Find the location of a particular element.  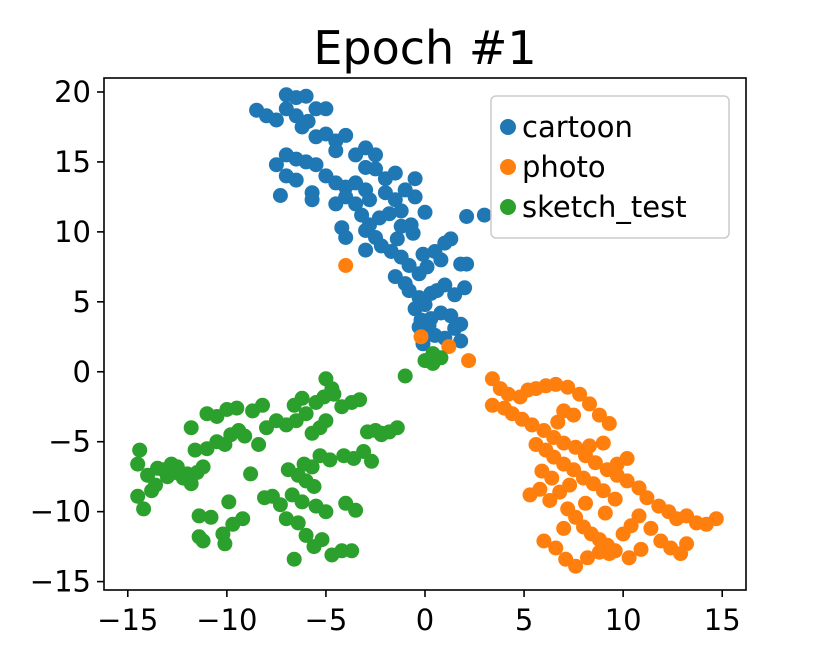

legend-marker-cartoon is located at coordinates (508, 127).